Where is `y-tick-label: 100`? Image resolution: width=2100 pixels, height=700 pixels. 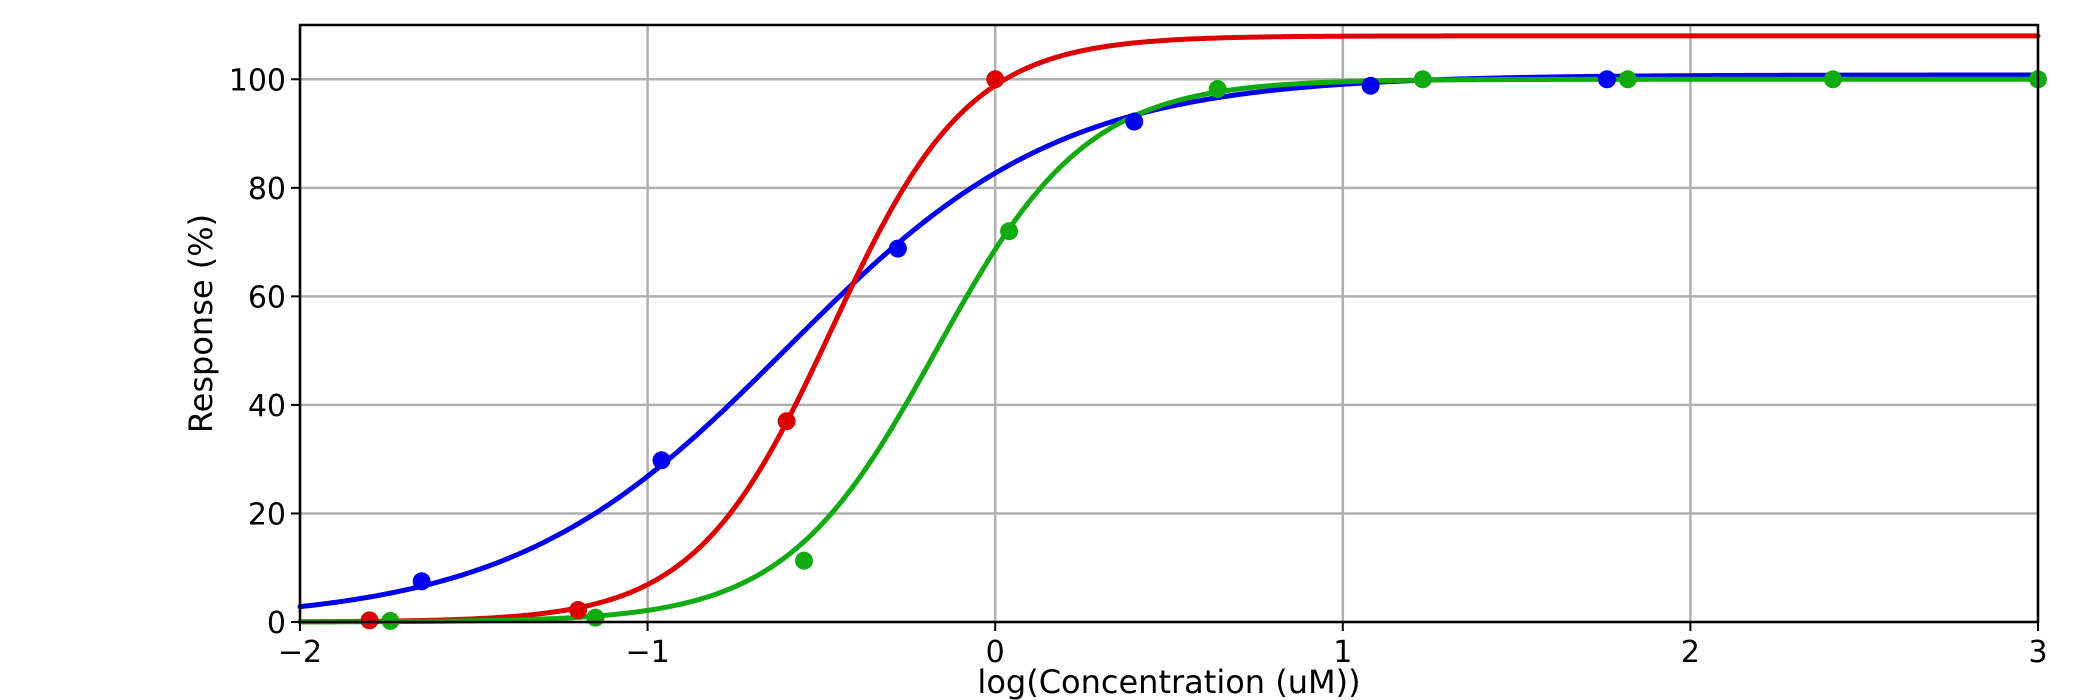
y-tick-label: 100 is located at coordinates (257, 80).